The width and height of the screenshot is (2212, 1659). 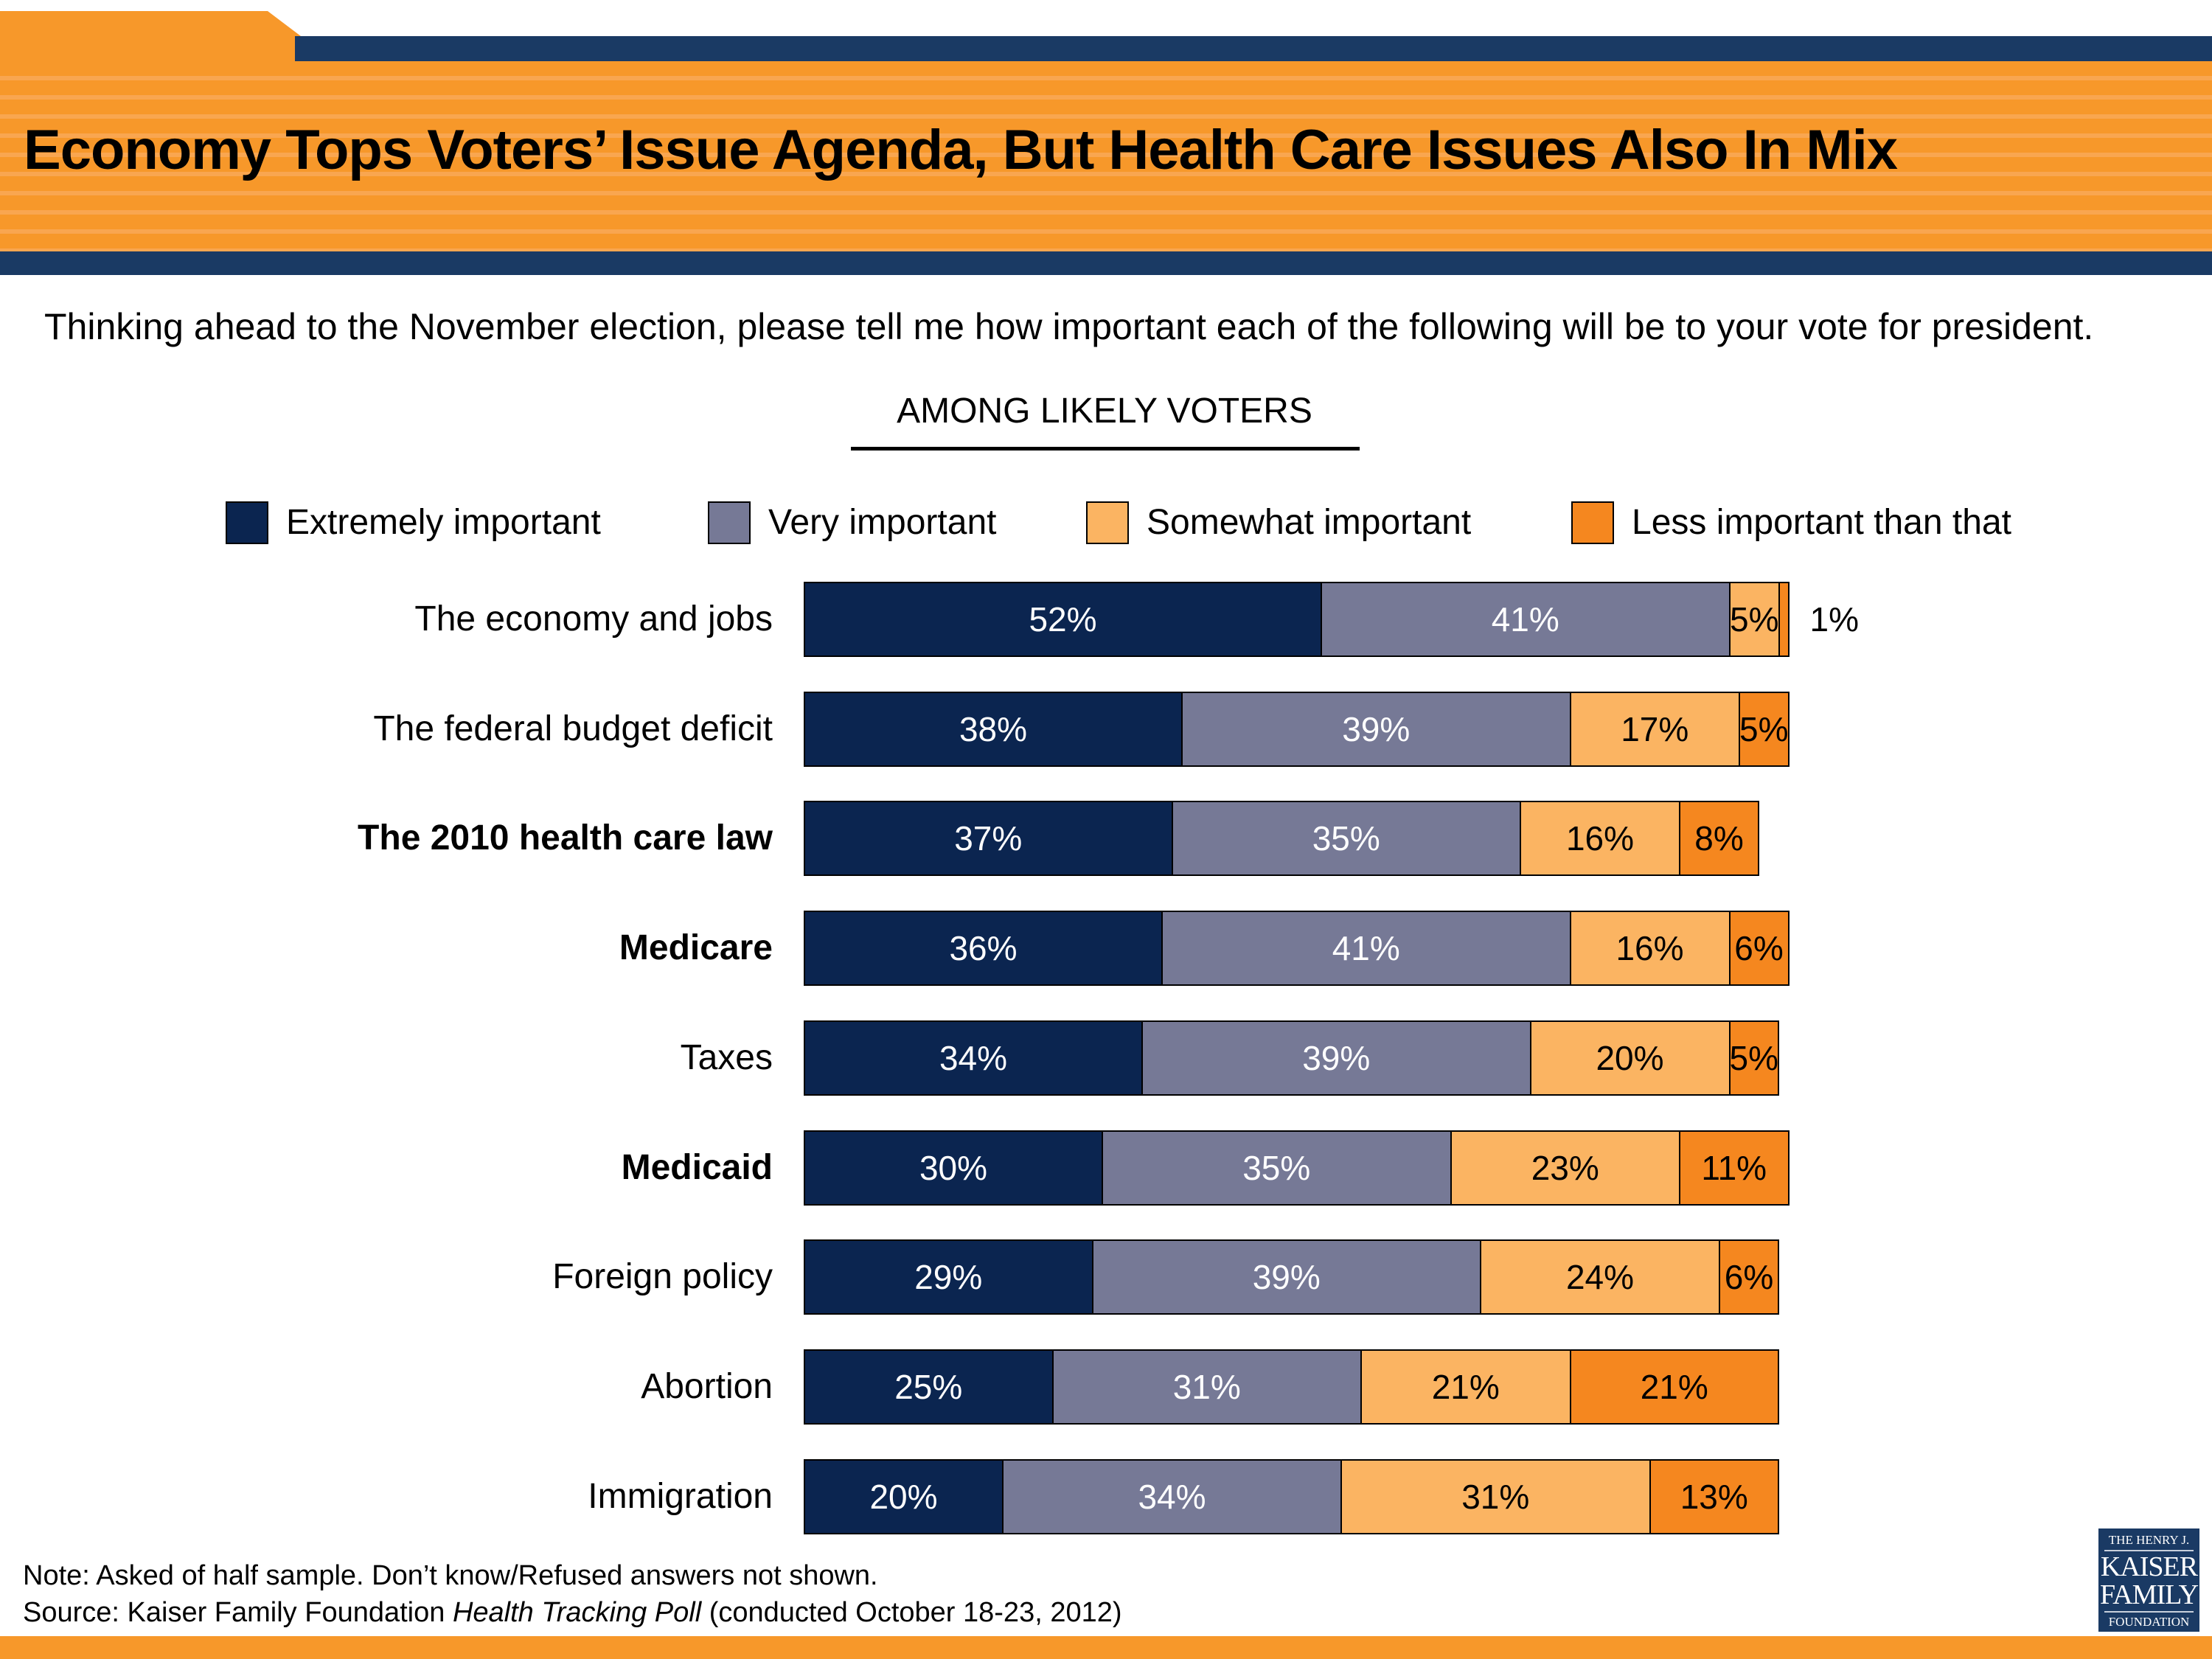 I want to click on bar-segment: 30%, so click(x=953, y=1168).